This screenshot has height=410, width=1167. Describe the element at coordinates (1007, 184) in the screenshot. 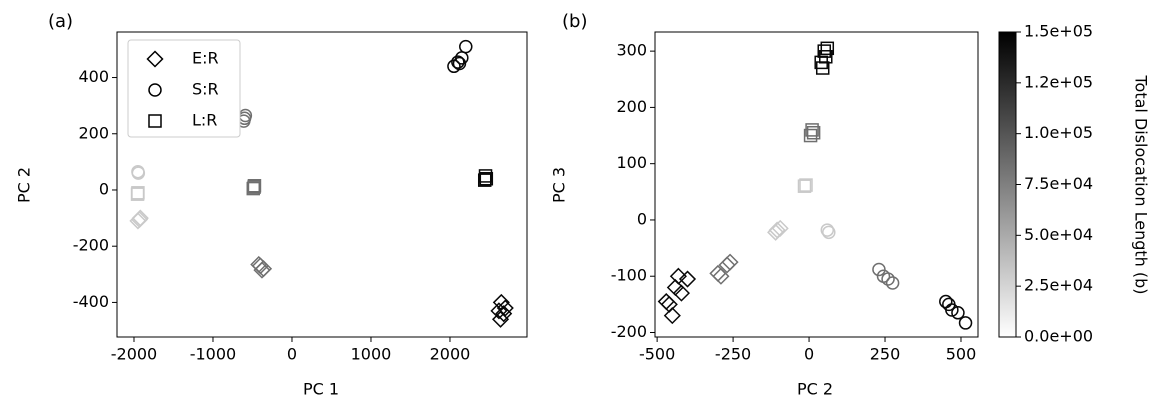

I see `colorbar` at that location.